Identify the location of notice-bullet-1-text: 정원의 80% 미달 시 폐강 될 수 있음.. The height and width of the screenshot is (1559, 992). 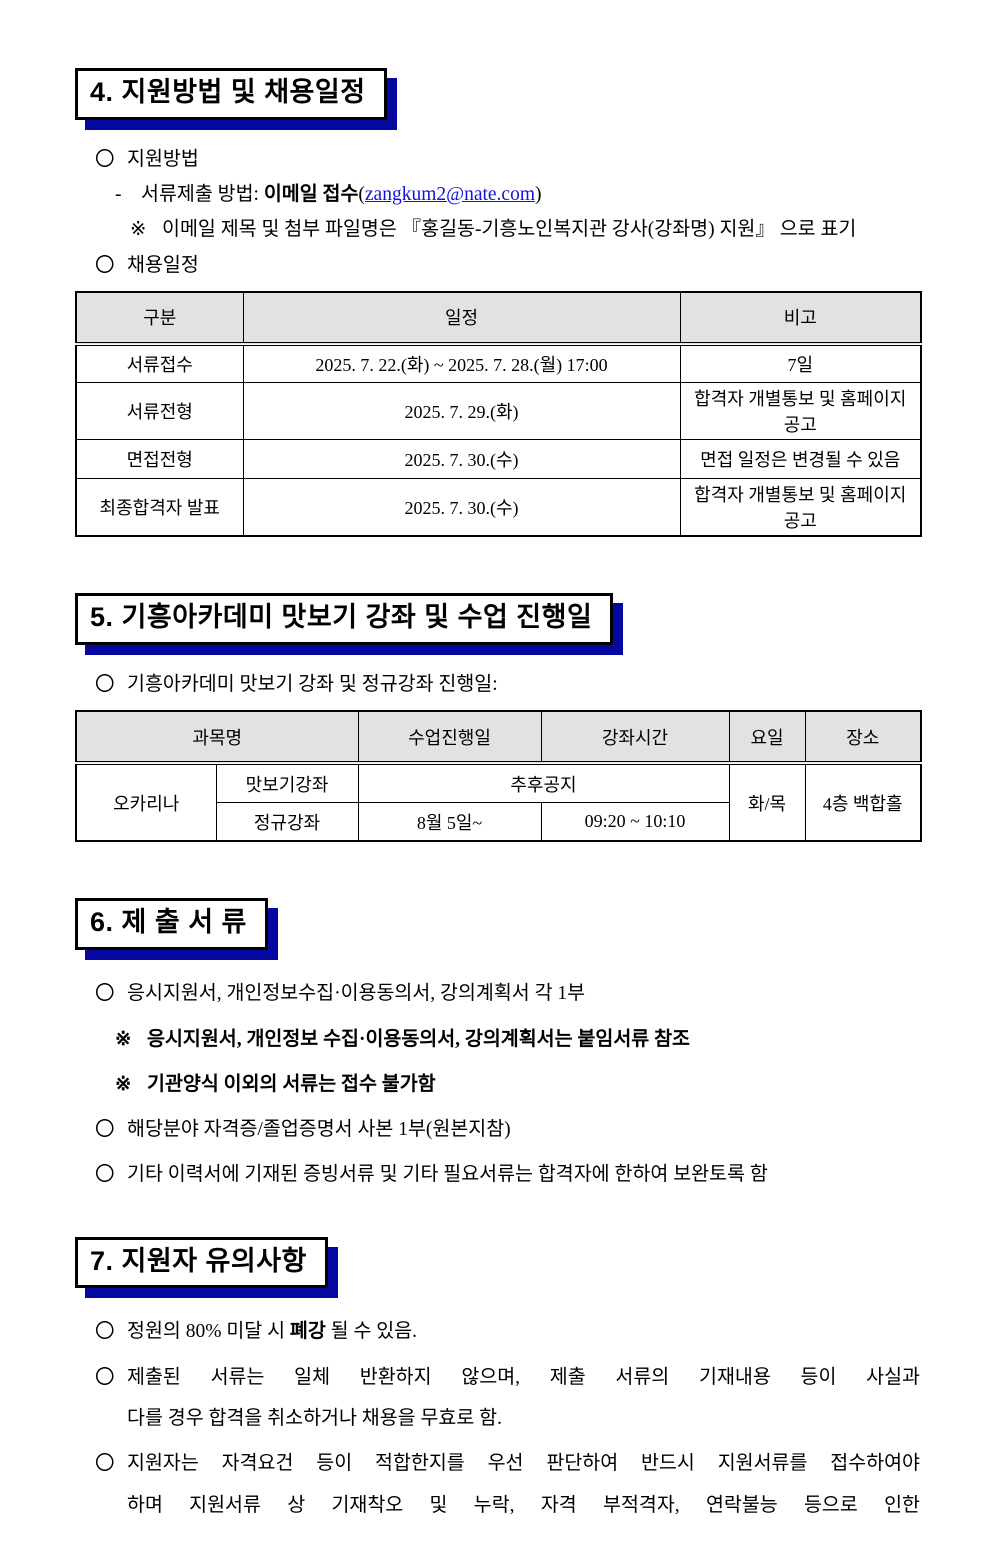
(523, 1331).